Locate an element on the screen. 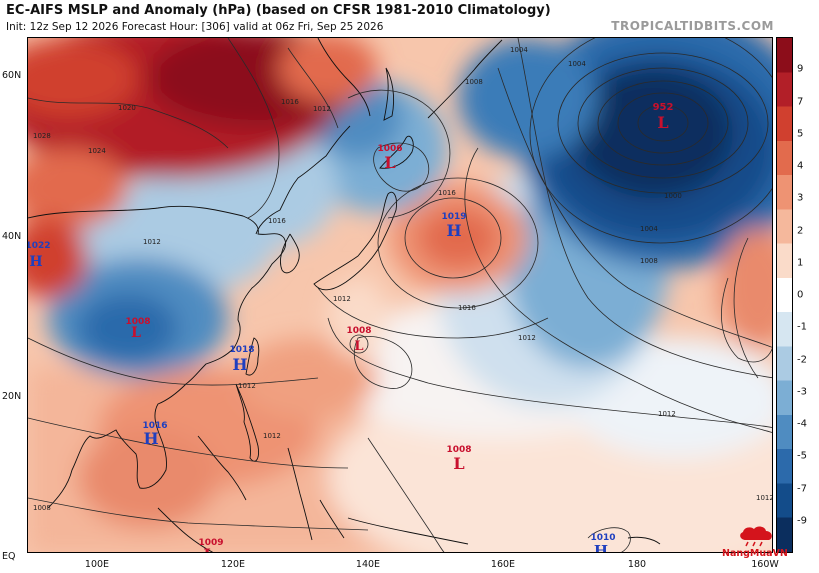 The height and width of the screenshot is (573, 819). high-center: 1018 H is located at coordinates (241, 359).